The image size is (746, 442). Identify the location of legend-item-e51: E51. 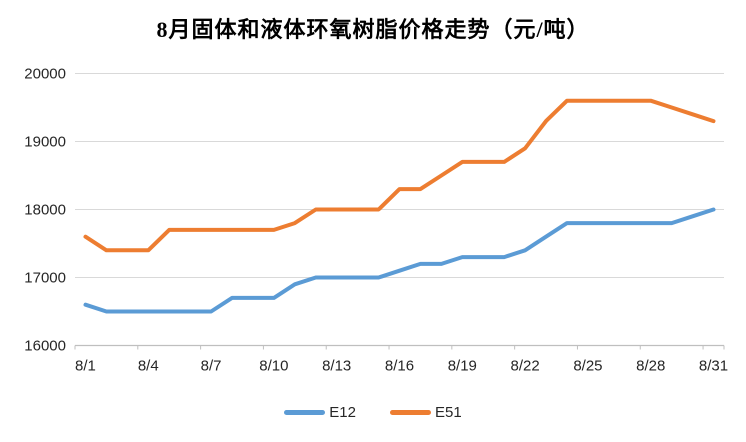
(426, 412).